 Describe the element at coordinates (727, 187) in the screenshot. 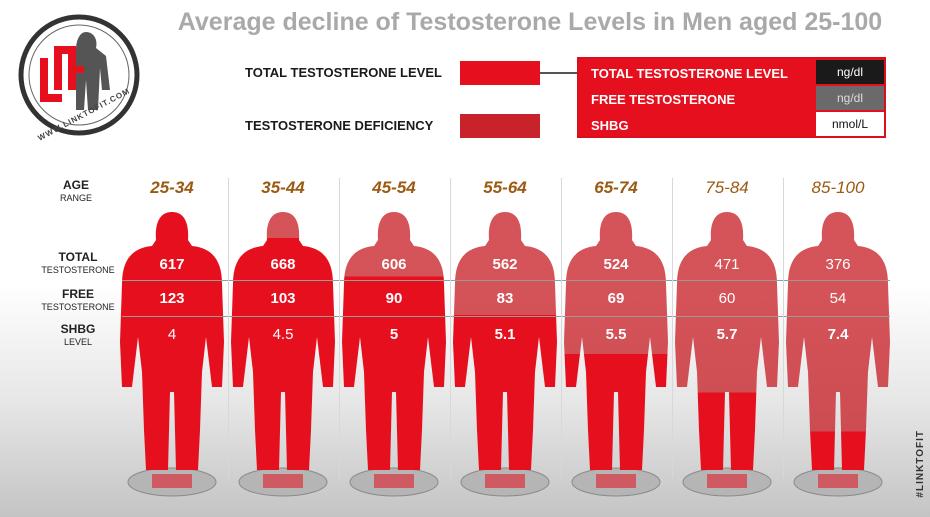

I see `age-range-label: 75-84` at that location.